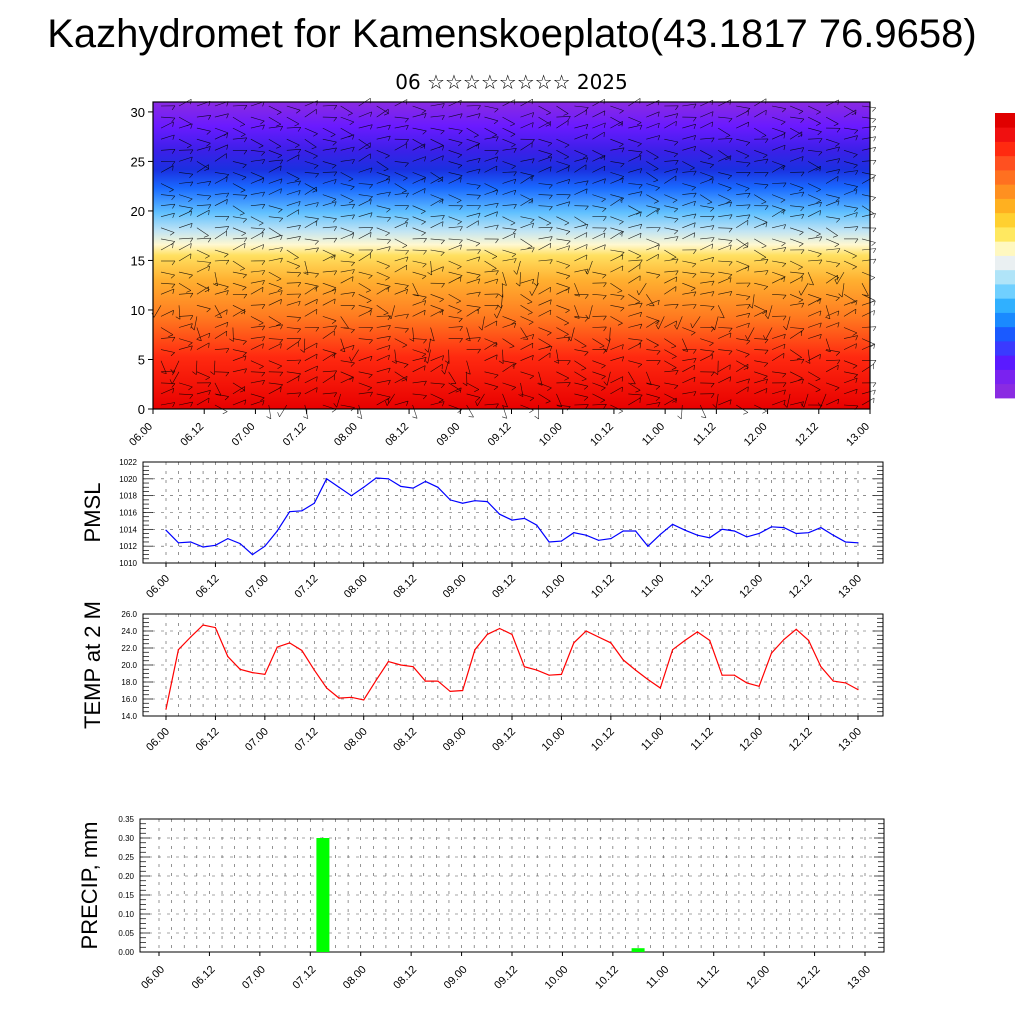 The image size is (1024, 1024). What do you see at coordinates (126, 895) in the screenshot?
I see `y-tick-label: 0.15` at bounding box center [126, 895].